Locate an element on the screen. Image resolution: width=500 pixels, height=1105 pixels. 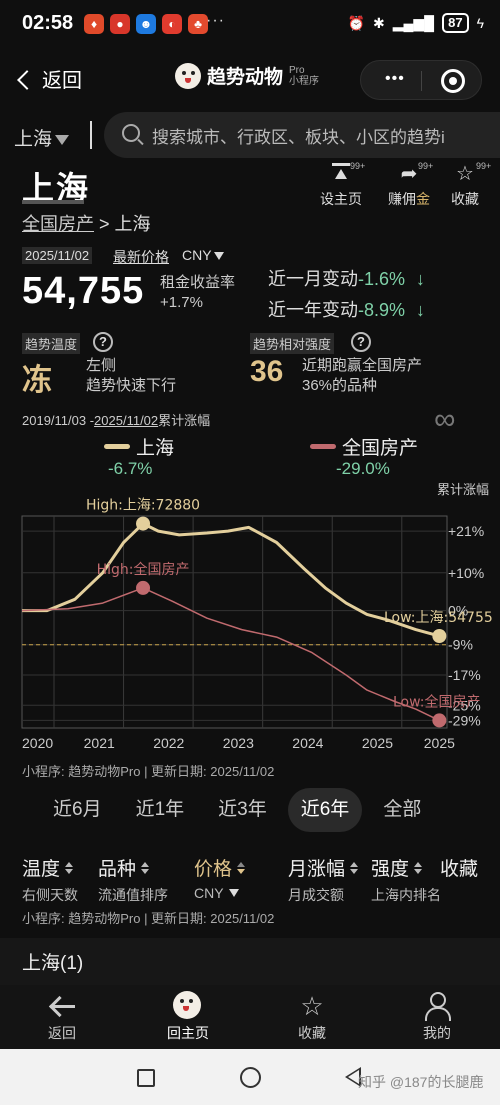
more-notifications-icon: ··· is located at coordinates (215, 20).